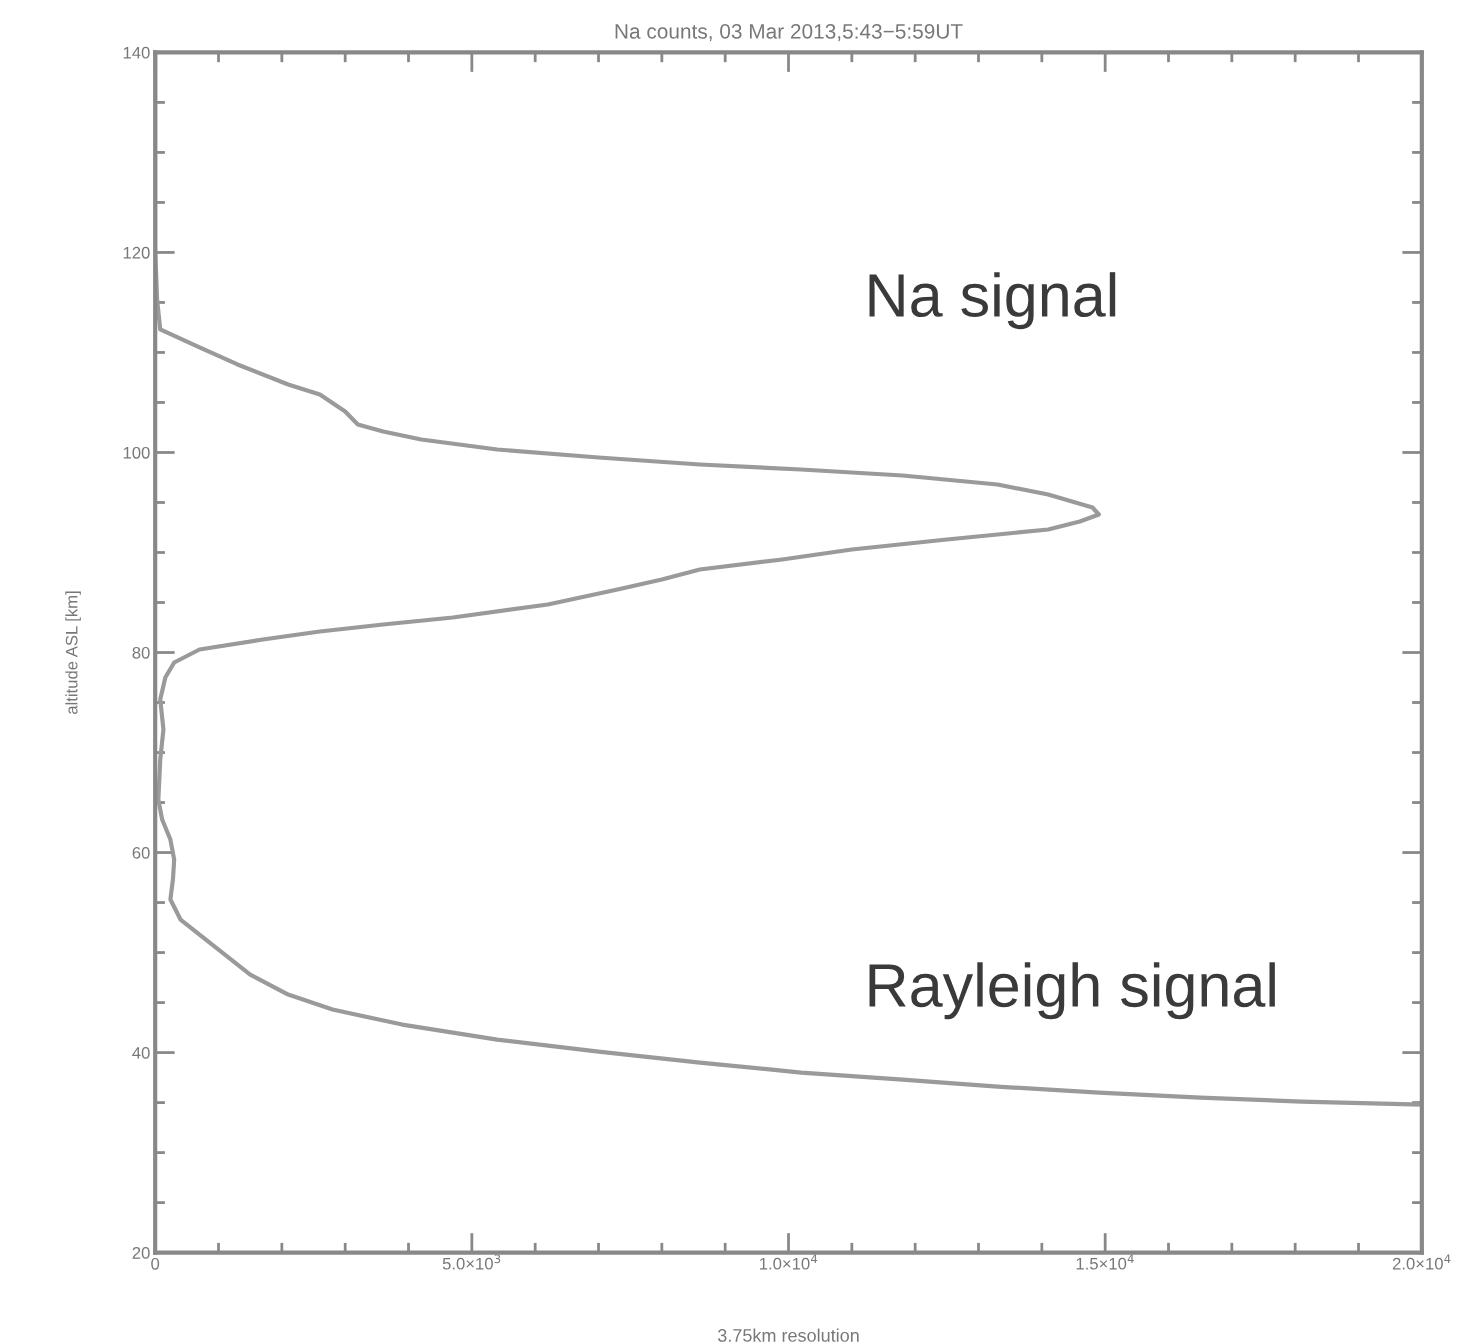 Image resolution: width=1478 pixels, height=1344 pixels. I want to click on x-tick-label: 0, so click(155, 1263).